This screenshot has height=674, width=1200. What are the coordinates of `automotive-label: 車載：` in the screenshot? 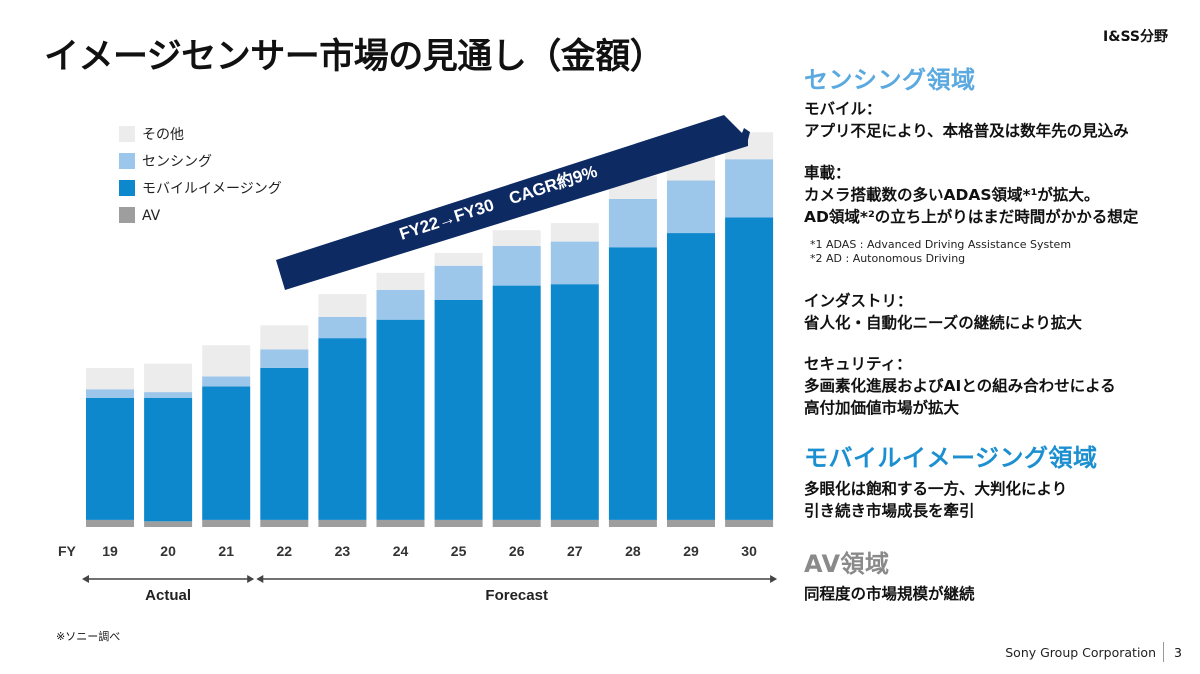 It's located at (827, 173).